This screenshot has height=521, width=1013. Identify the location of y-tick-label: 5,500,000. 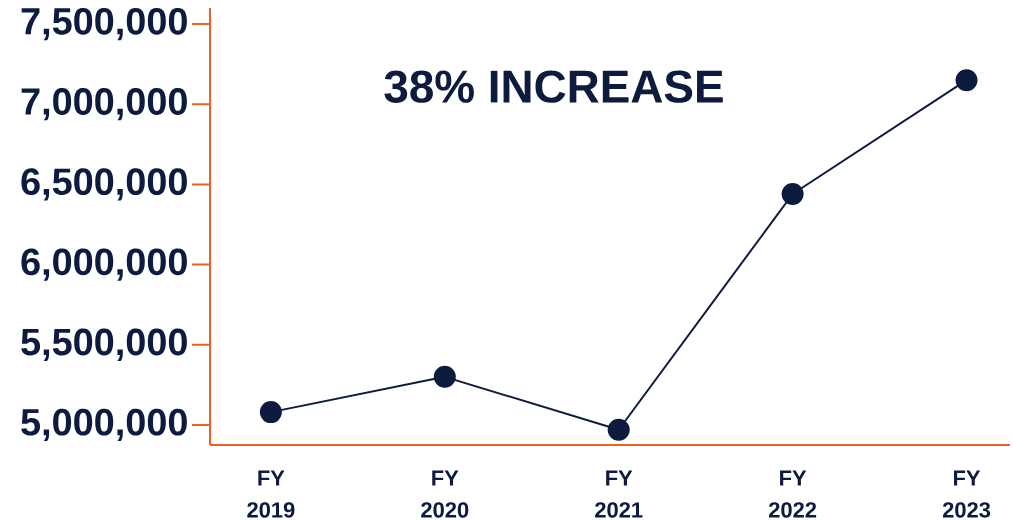
(104, 344).